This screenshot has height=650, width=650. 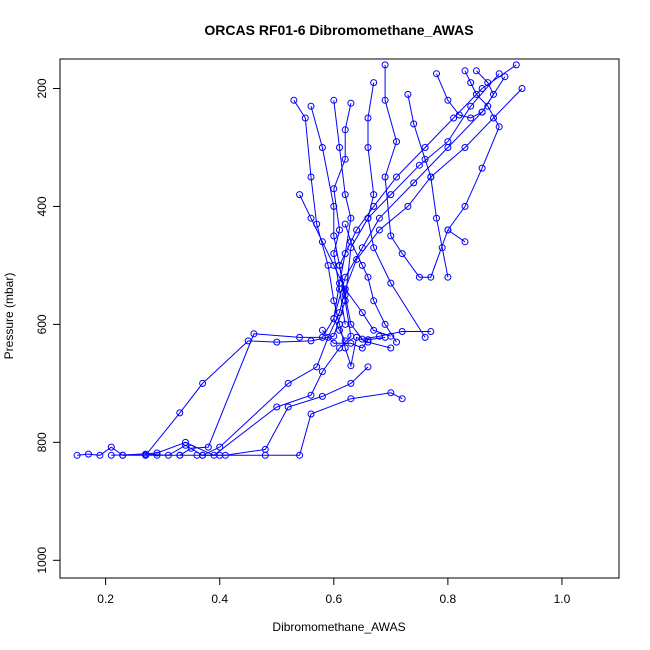 I want to click on x-tick-label: 0.2, so click(x=105, y=599).